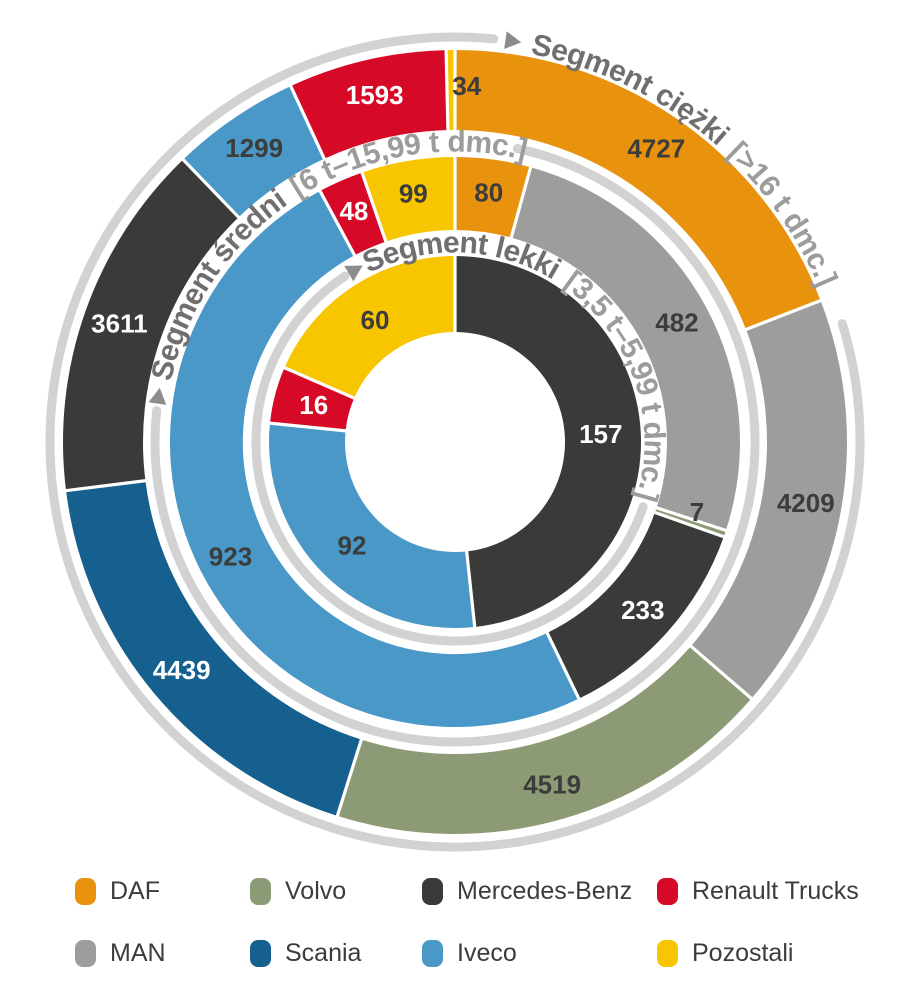  What do you see at coordinates (157, 396) in the screenshot?
I see `triangle-pointer-icon-segment-sredni` at bounding box center [157, 396].